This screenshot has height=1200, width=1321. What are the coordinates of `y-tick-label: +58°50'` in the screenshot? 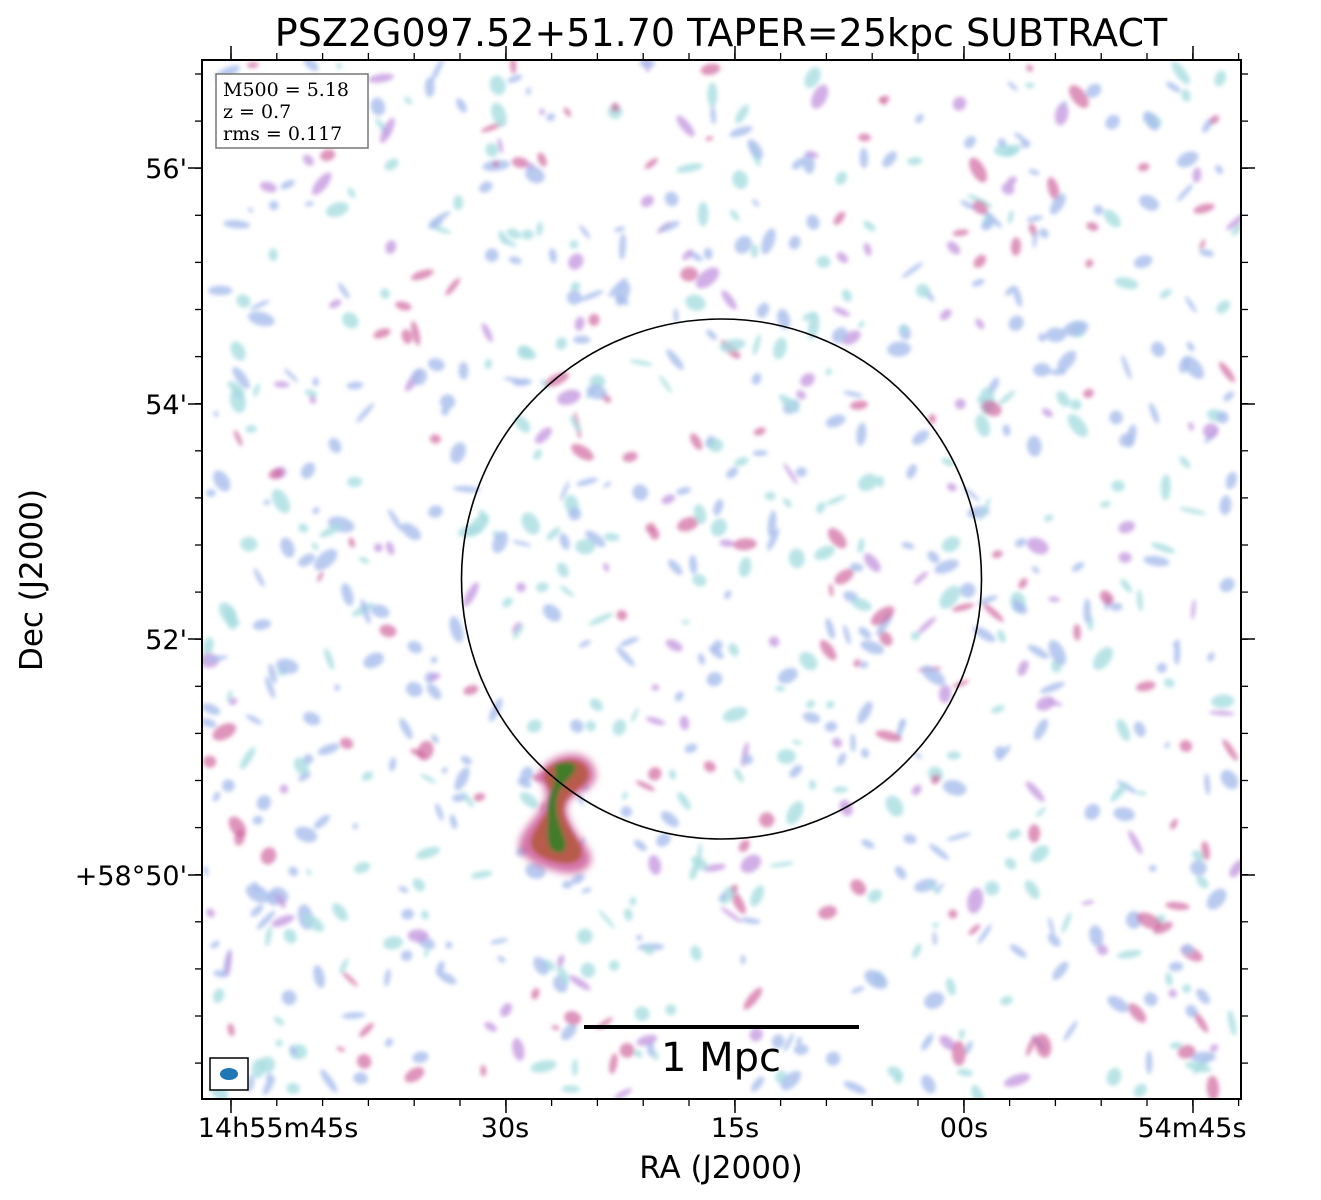 It's located at (131, 876).